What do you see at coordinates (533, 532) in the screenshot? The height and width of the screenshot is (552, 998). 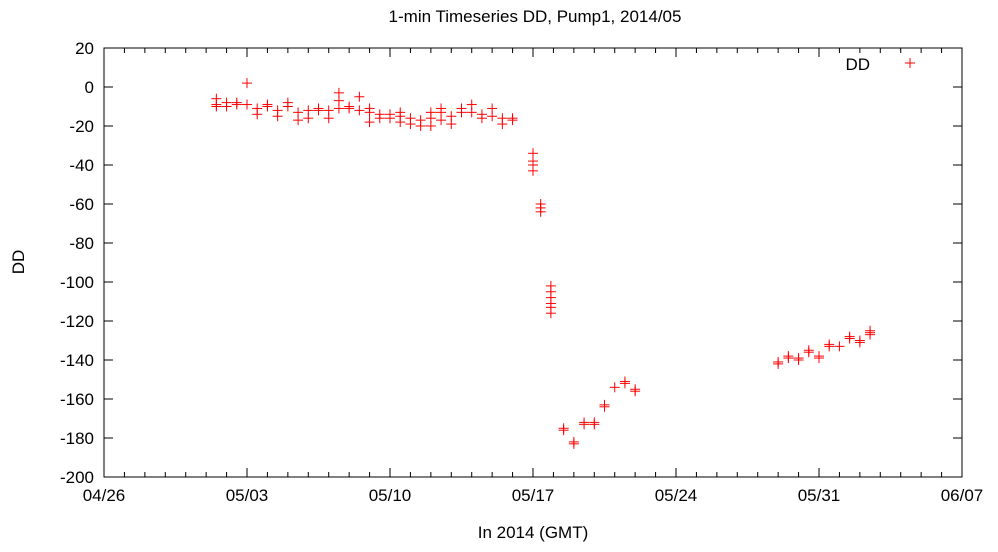 I see `x-axis-label: In 2014 (GMT)` at bounding box center [533, 532].